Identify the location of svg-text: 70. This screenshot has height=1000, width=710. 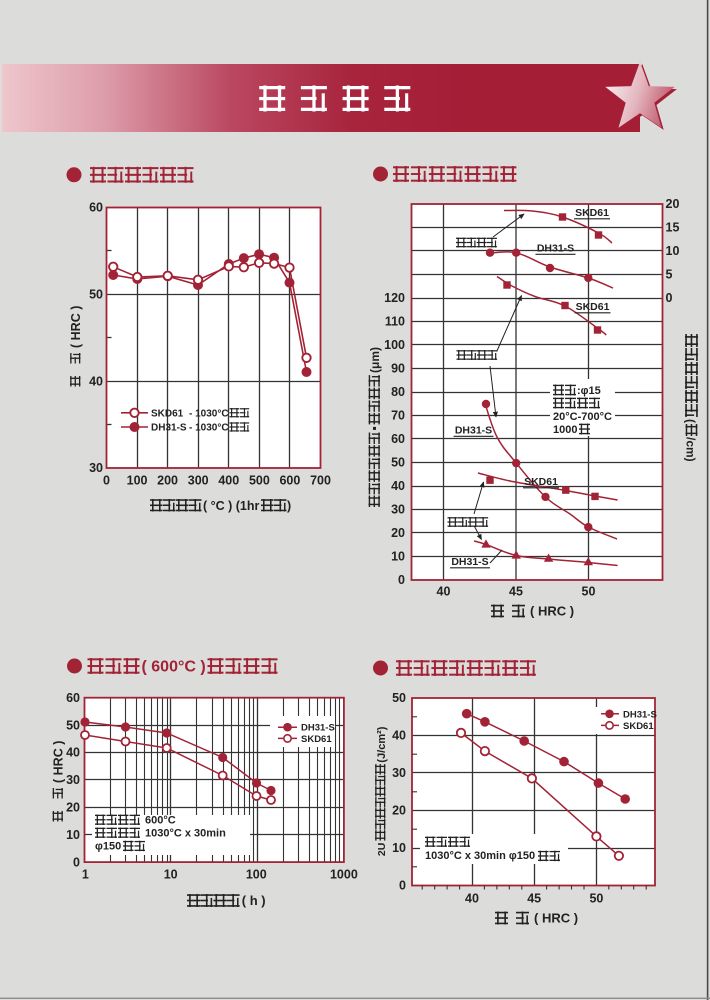
(398, 416).